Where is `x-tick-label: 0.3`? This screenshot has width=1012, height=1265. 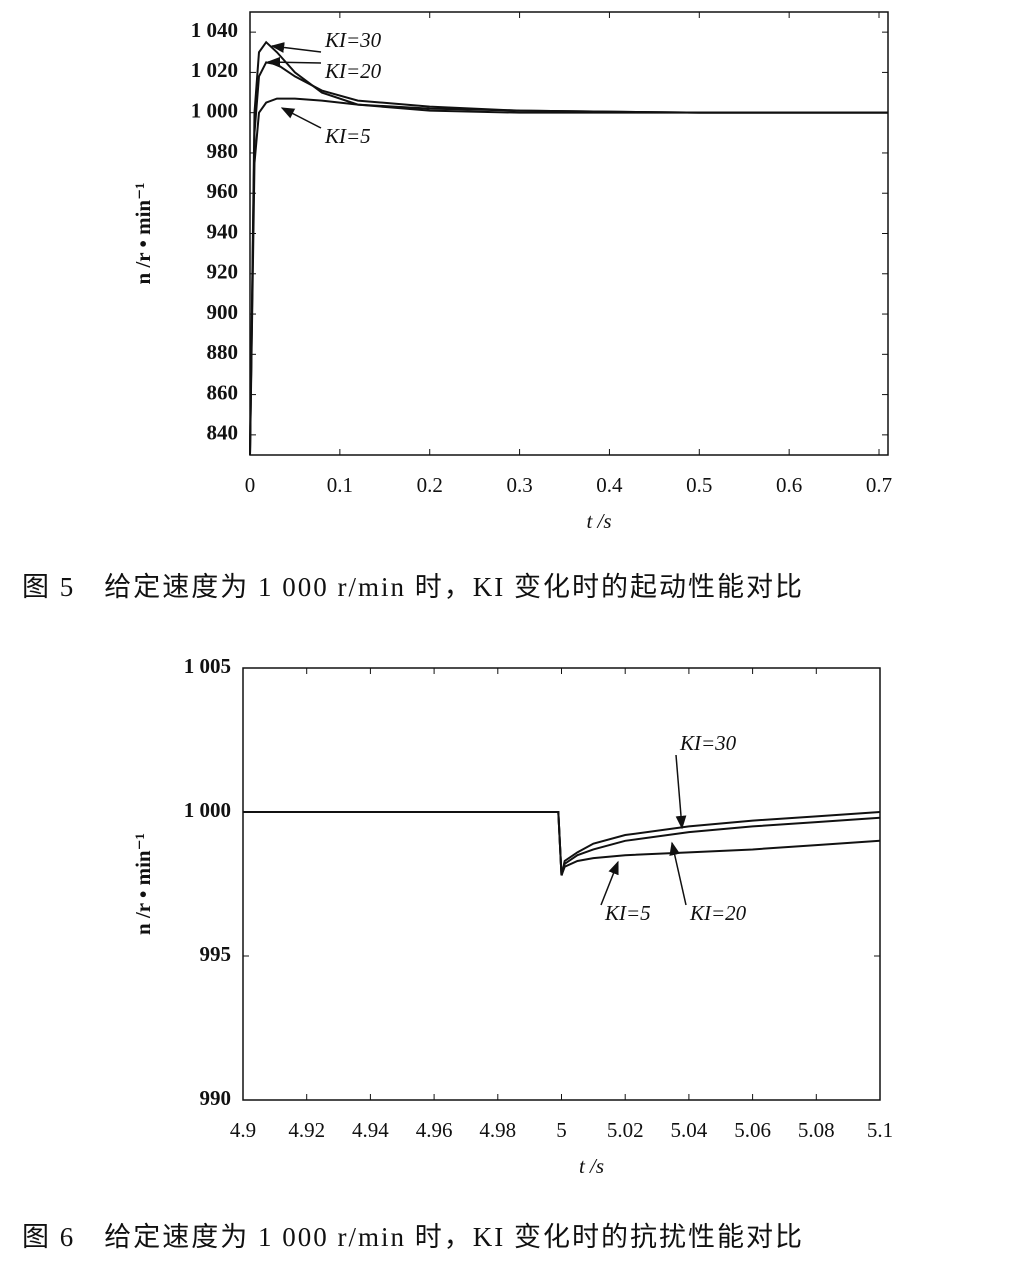
x-tick-label: 0.3 is located at coordinates (519, 485).